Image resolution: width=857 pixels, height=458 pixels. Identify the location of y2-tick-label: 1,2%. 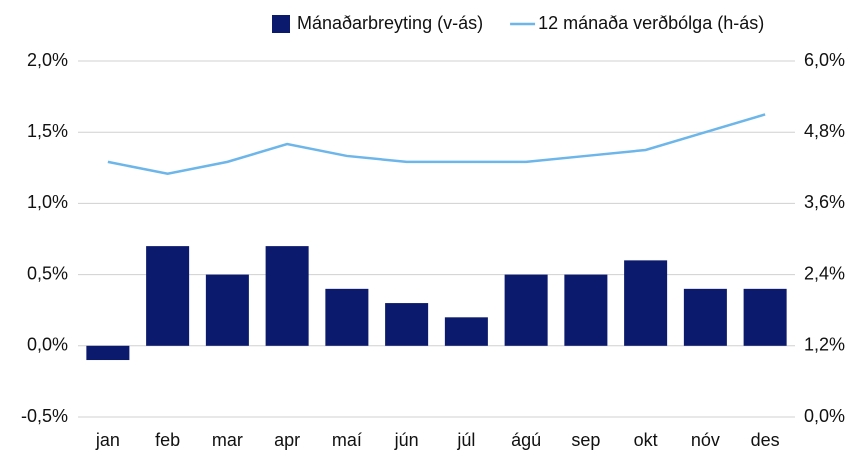
(824, 345).